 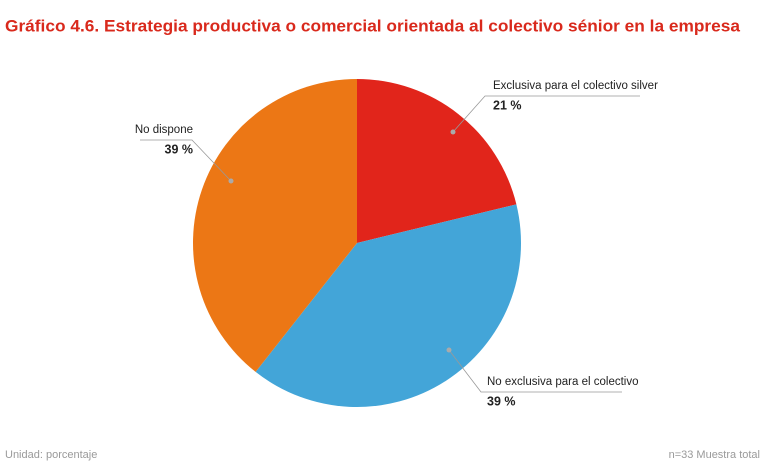 What do you see at coordinates (51, 455) in the screenshot?
I see `unit-note: Unidad: porcentaje` at bounding box center [51, 455].